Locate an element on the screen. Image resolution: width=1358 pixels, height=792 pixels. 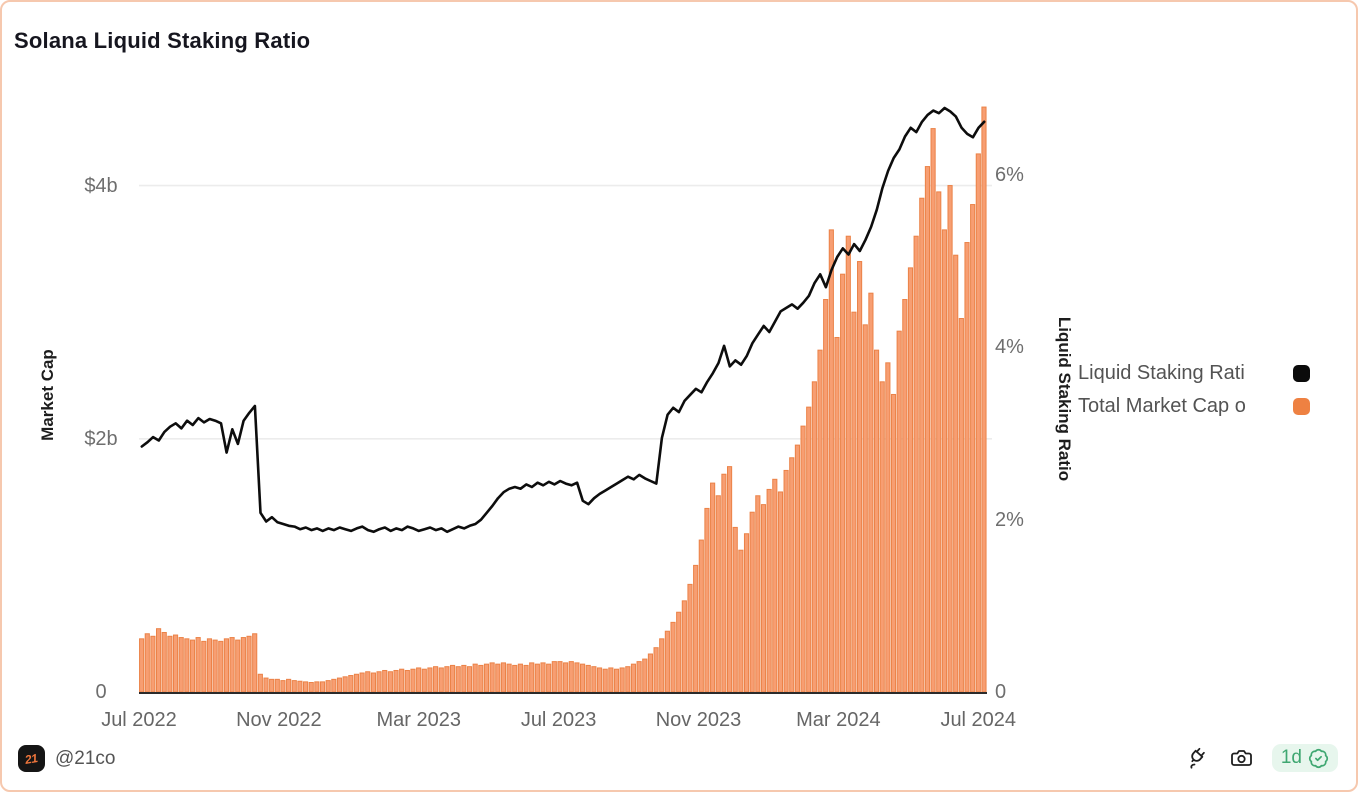
x-axis-tick: Jul 2023 is located at coordinates (558, 720).